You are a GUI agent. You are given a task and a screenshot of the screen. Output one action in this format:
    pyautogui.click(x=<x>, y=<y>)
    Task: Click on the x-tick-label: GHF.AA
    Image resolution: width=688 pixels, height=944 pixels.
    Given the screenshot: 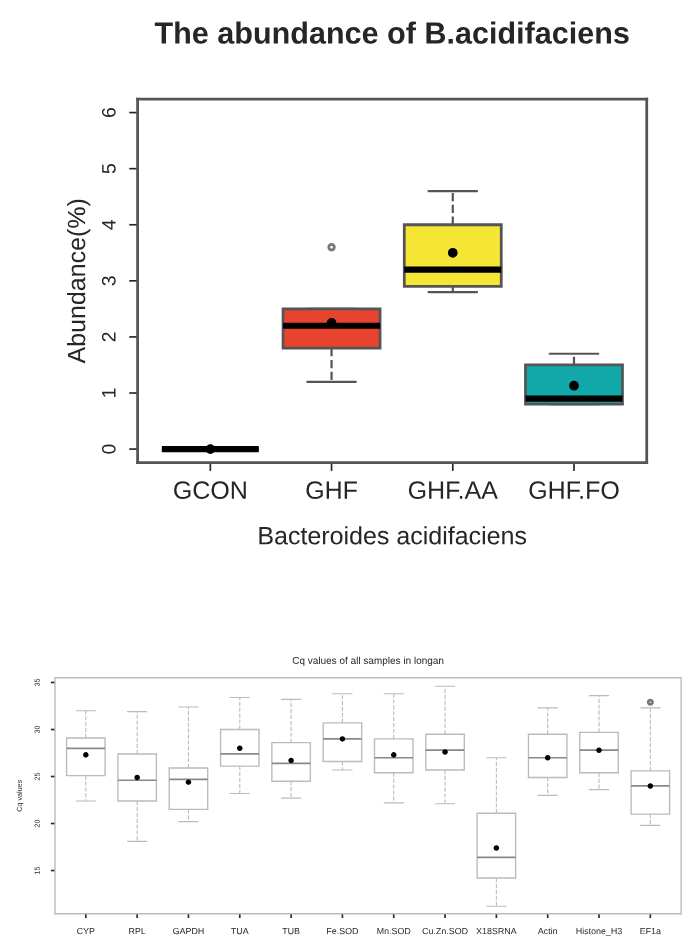 What is the action you would take?
    pyautogui.click(x=453, y=490)
    